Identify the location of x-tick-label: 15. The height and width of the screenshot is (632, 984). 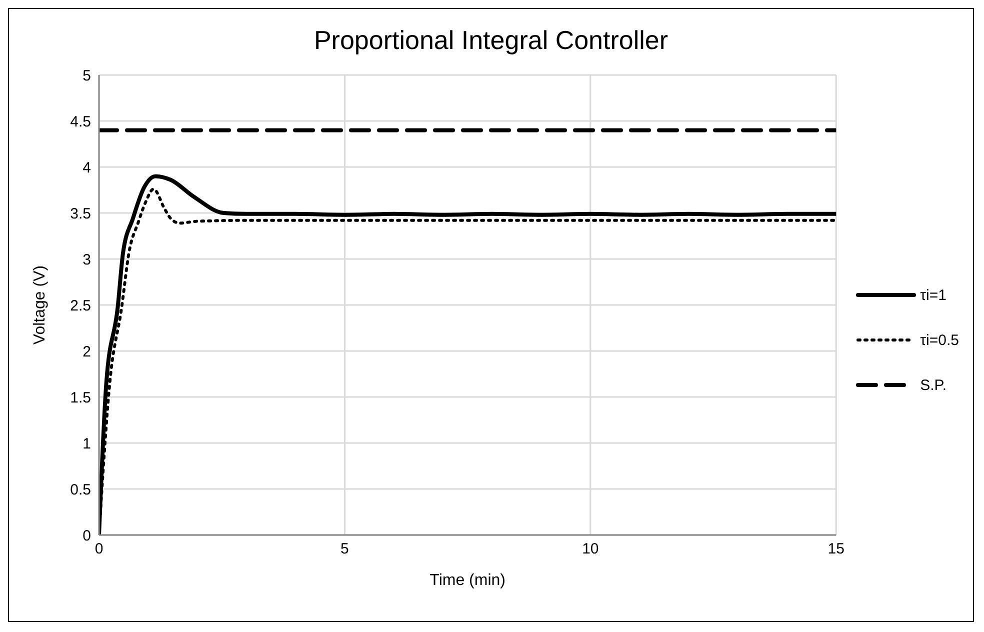
(836, 549).